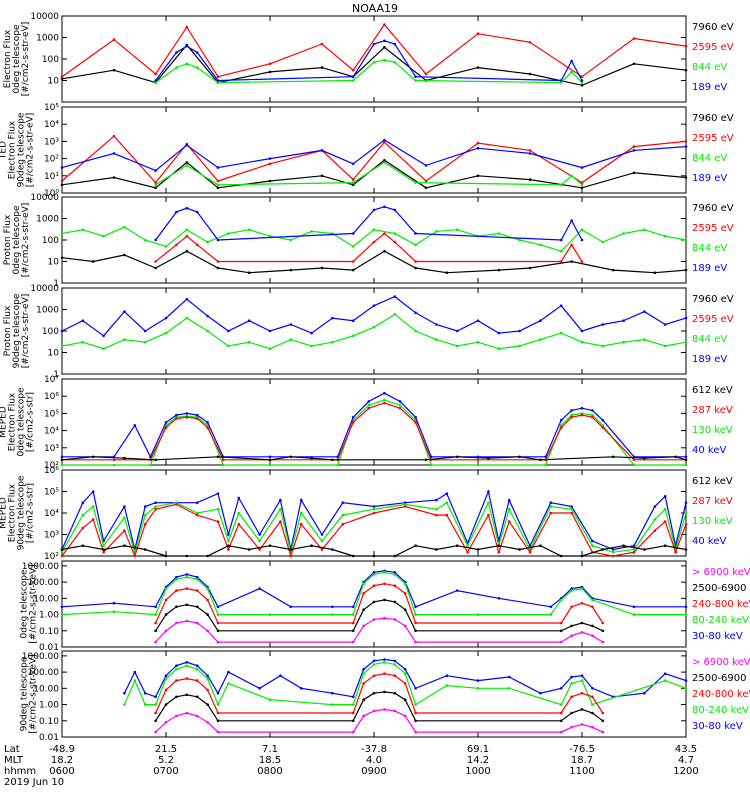  What do you see at coordinates (165, 771) in the screenshot?
I see `x-tick-label-hhmm: 0700` at bounding box center [165, 771].